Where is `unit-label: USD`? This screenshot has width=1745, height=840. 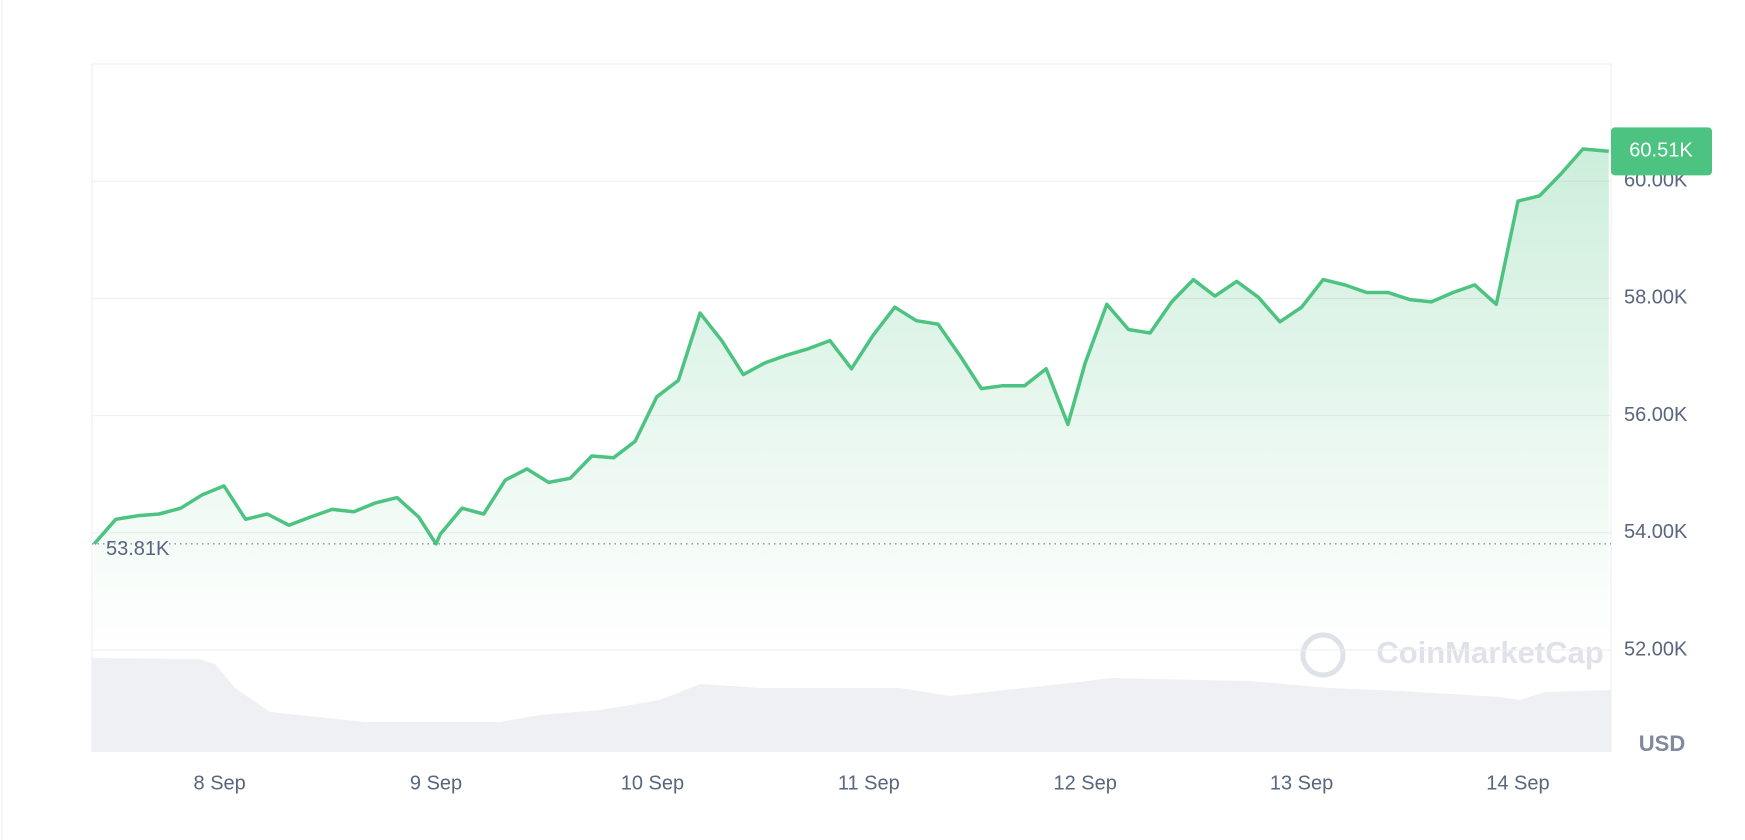 unit-label: USD is located at coordinates (1662, 743).